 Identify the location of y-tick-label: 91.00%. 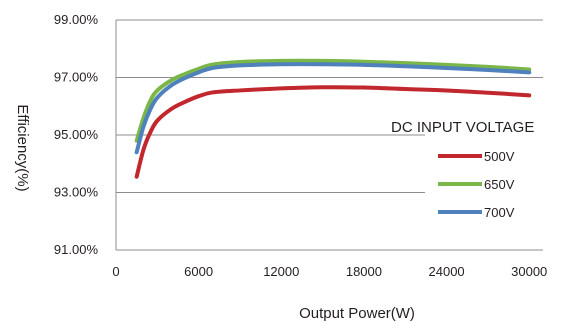
(76, 249).